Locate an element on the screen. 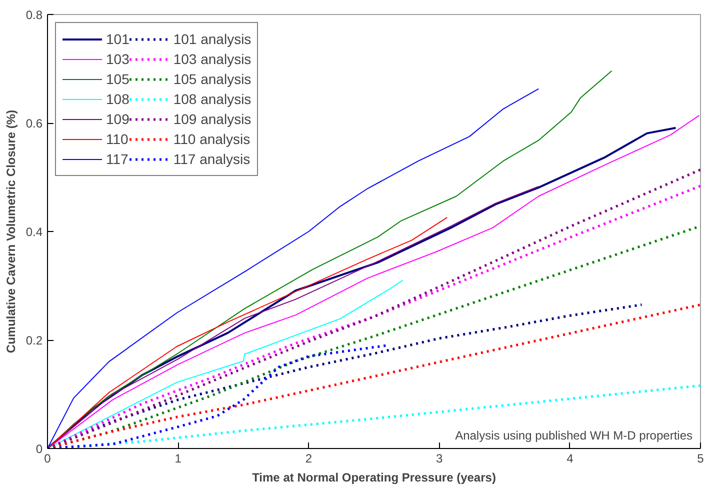 This screenshot has width=706, height=487. annotation: Analysis using published WH M-D properties is located at coordinates (574, 435).